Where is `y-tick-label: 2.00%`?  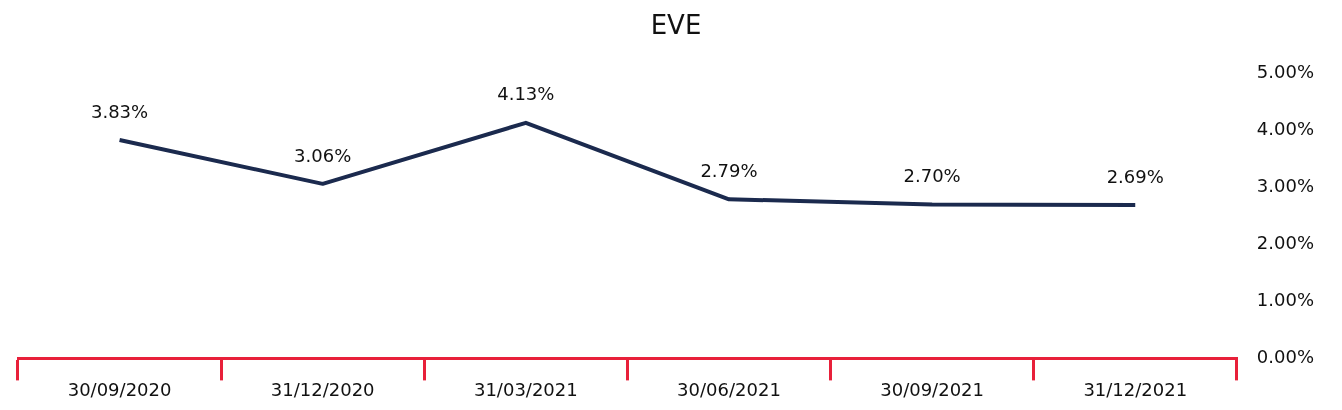
y-tick-label: 2.00% is located at coordinates (1285, 242).